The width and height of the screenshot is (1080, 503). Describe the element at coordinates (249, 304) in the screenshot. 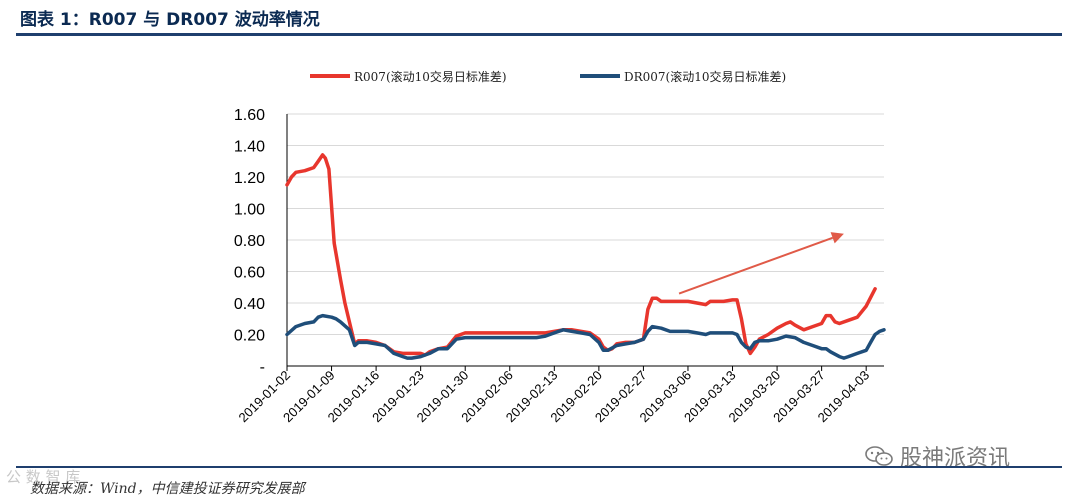

I see `y-tick-label: 0.40` at that location.